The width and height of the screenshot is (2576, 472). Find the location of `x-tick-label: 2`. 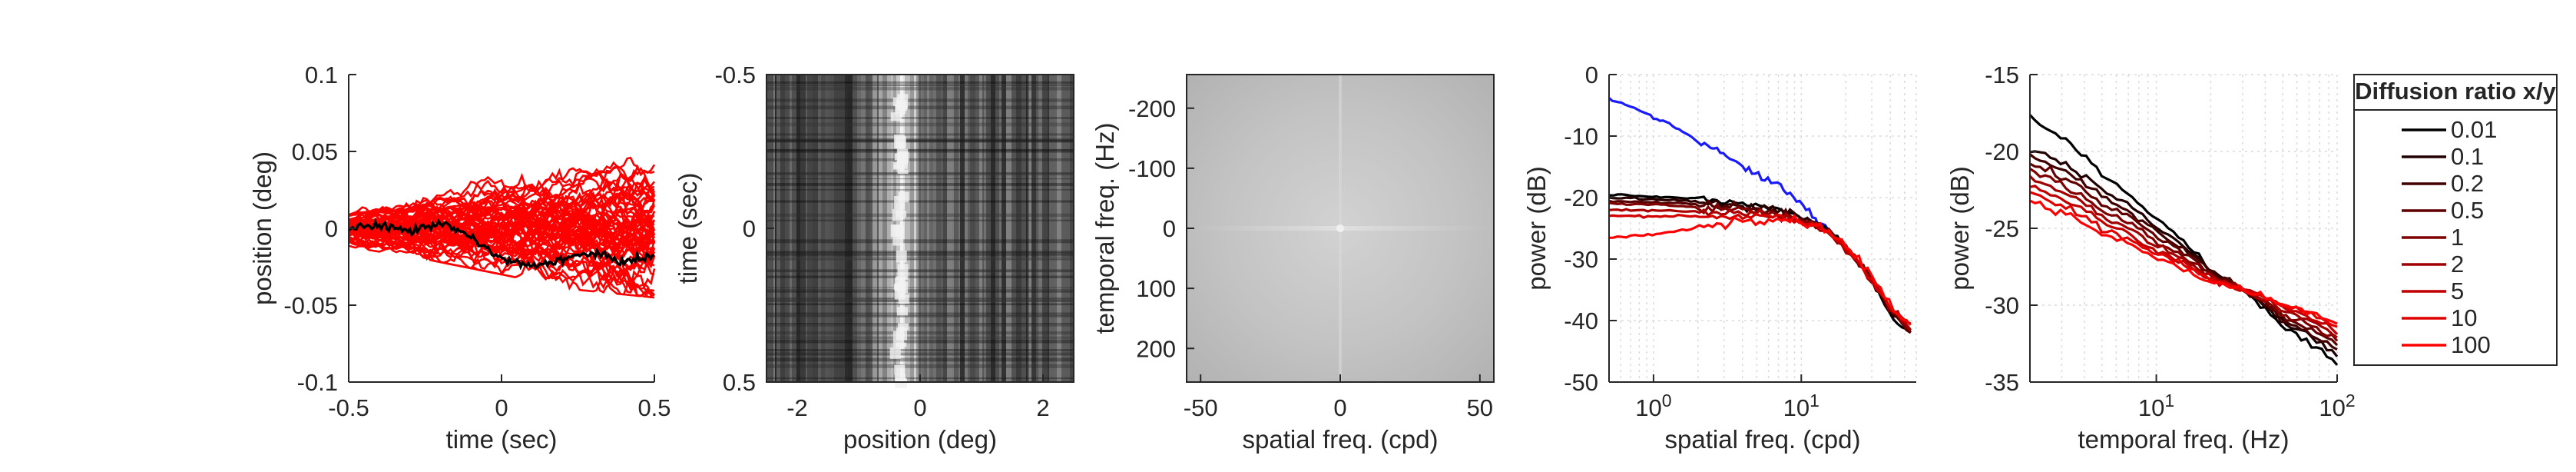

x-tick-label: 2 is located at coordinates (1042, 407).